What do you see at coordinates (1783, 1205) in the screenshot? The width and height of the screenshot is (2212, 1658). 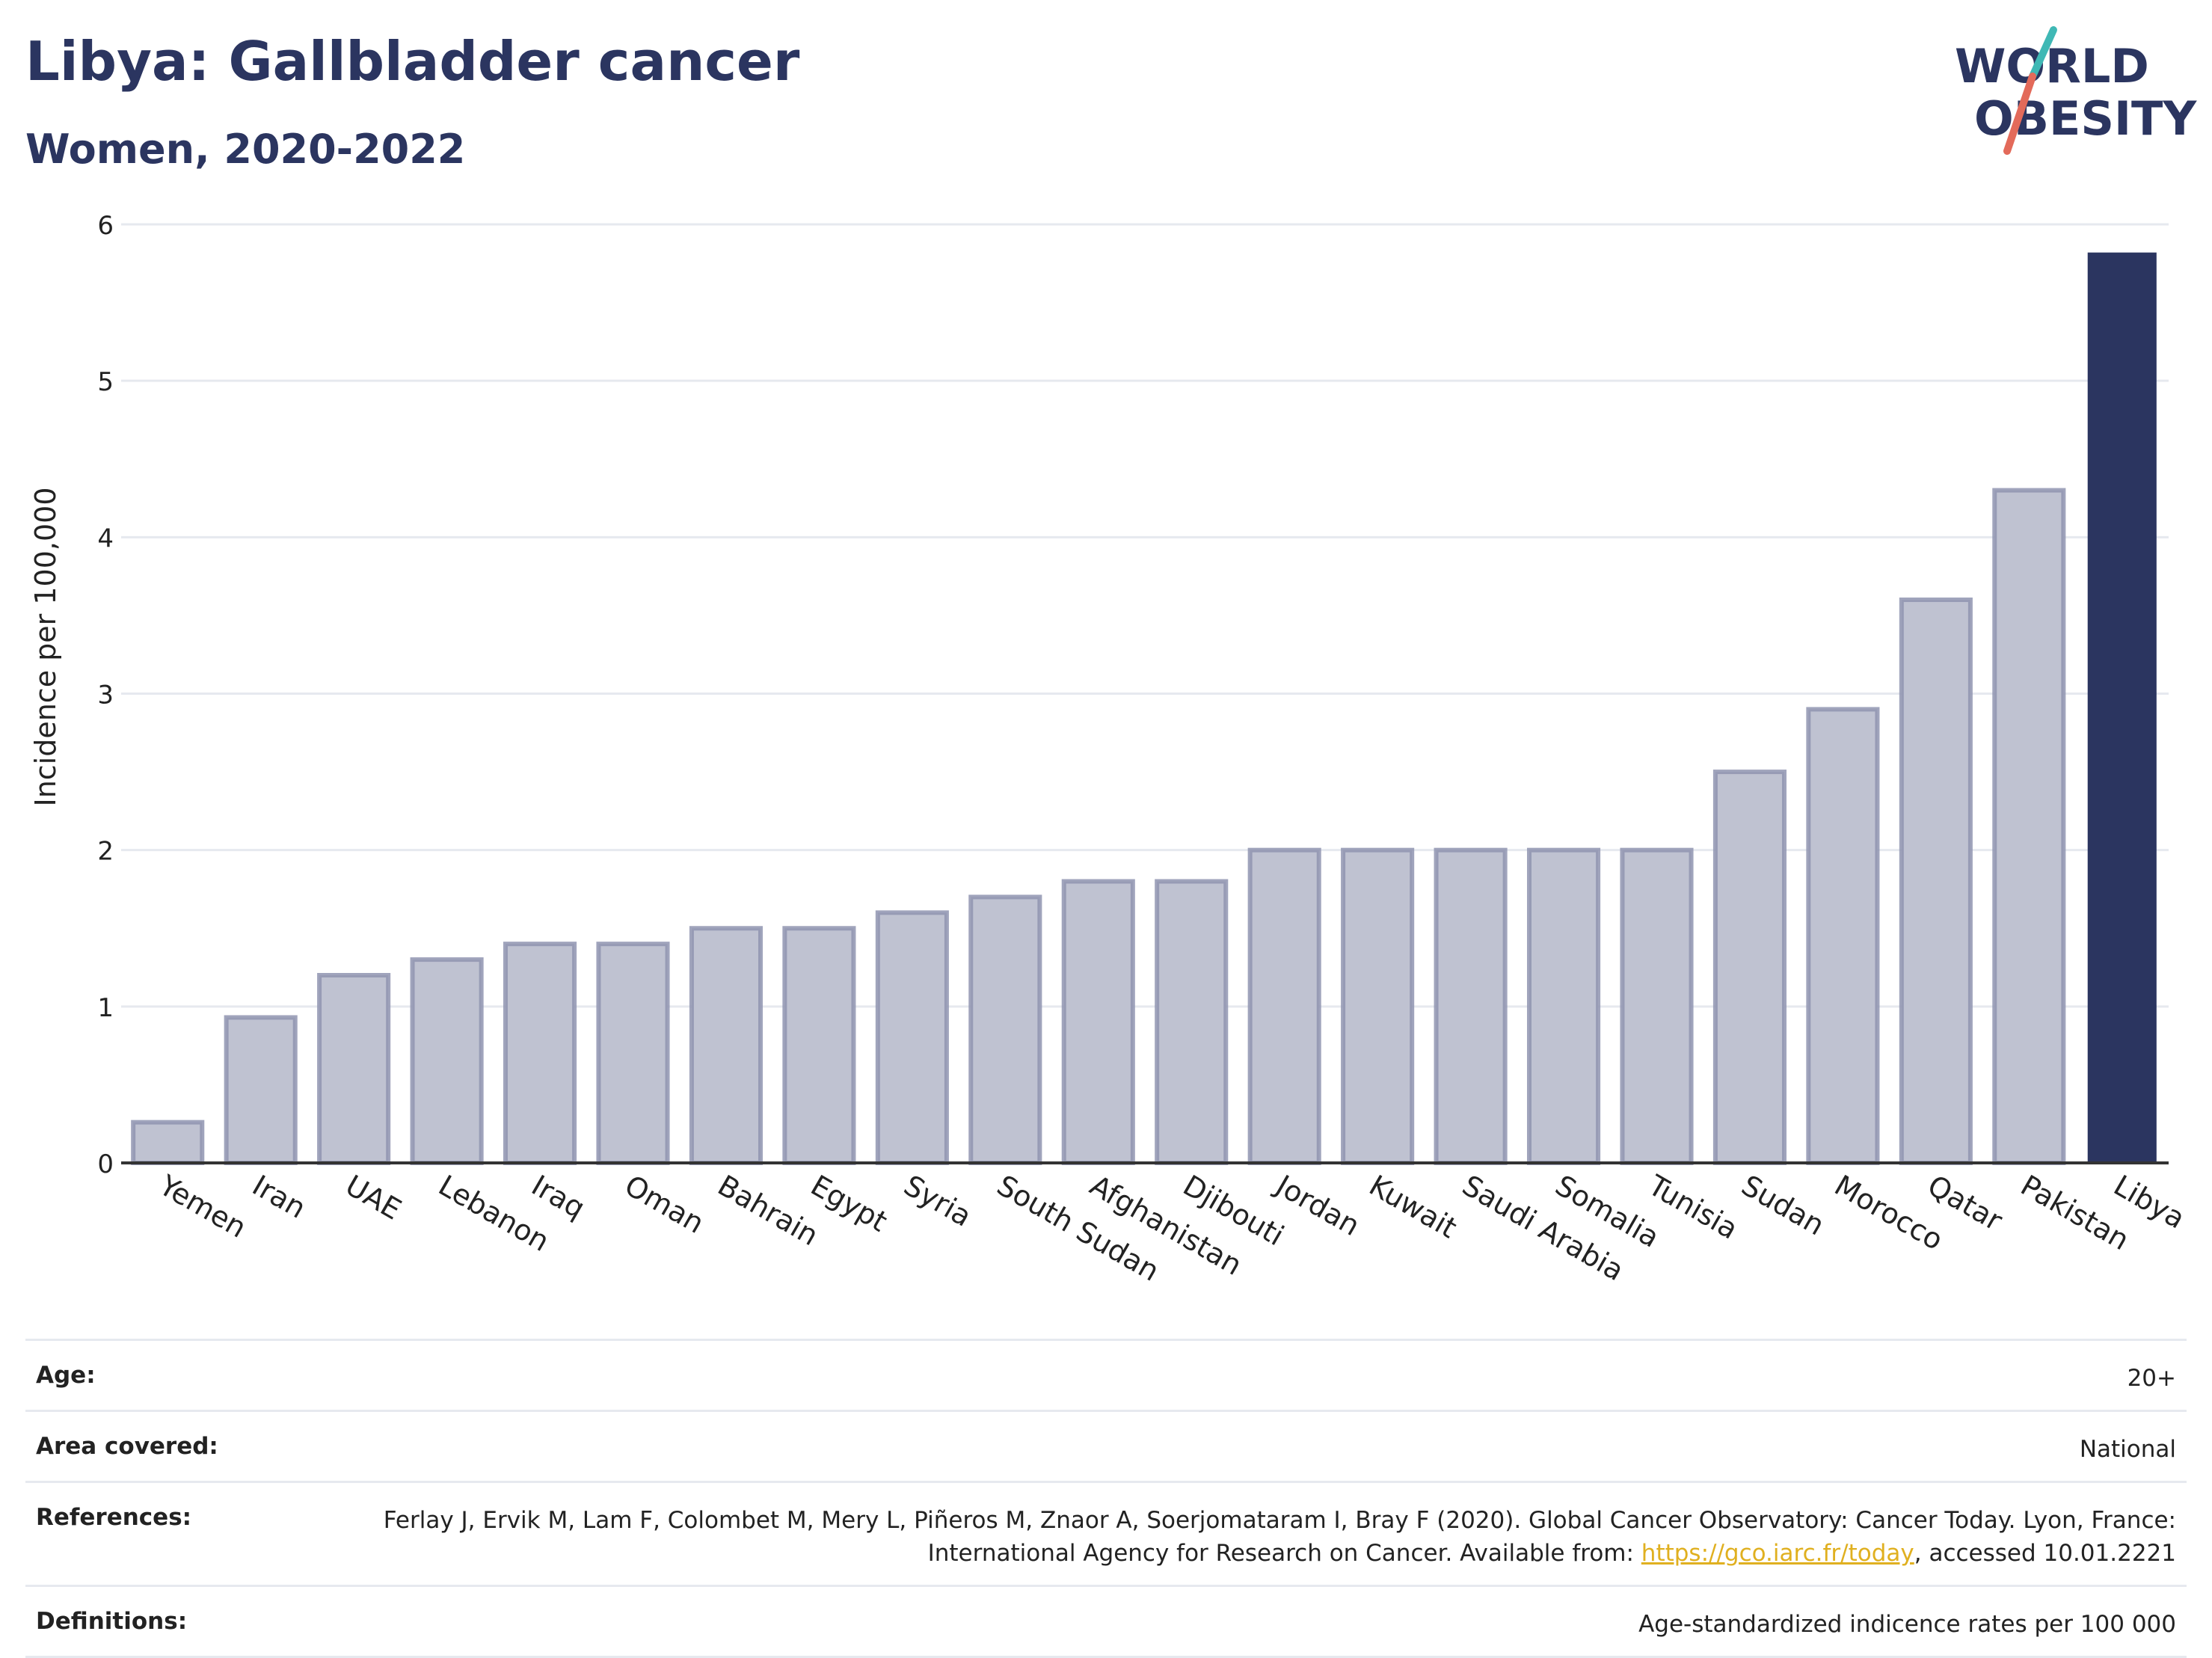 I see `x-tick-label: Sudan` at bounding box center [1783, 1205].